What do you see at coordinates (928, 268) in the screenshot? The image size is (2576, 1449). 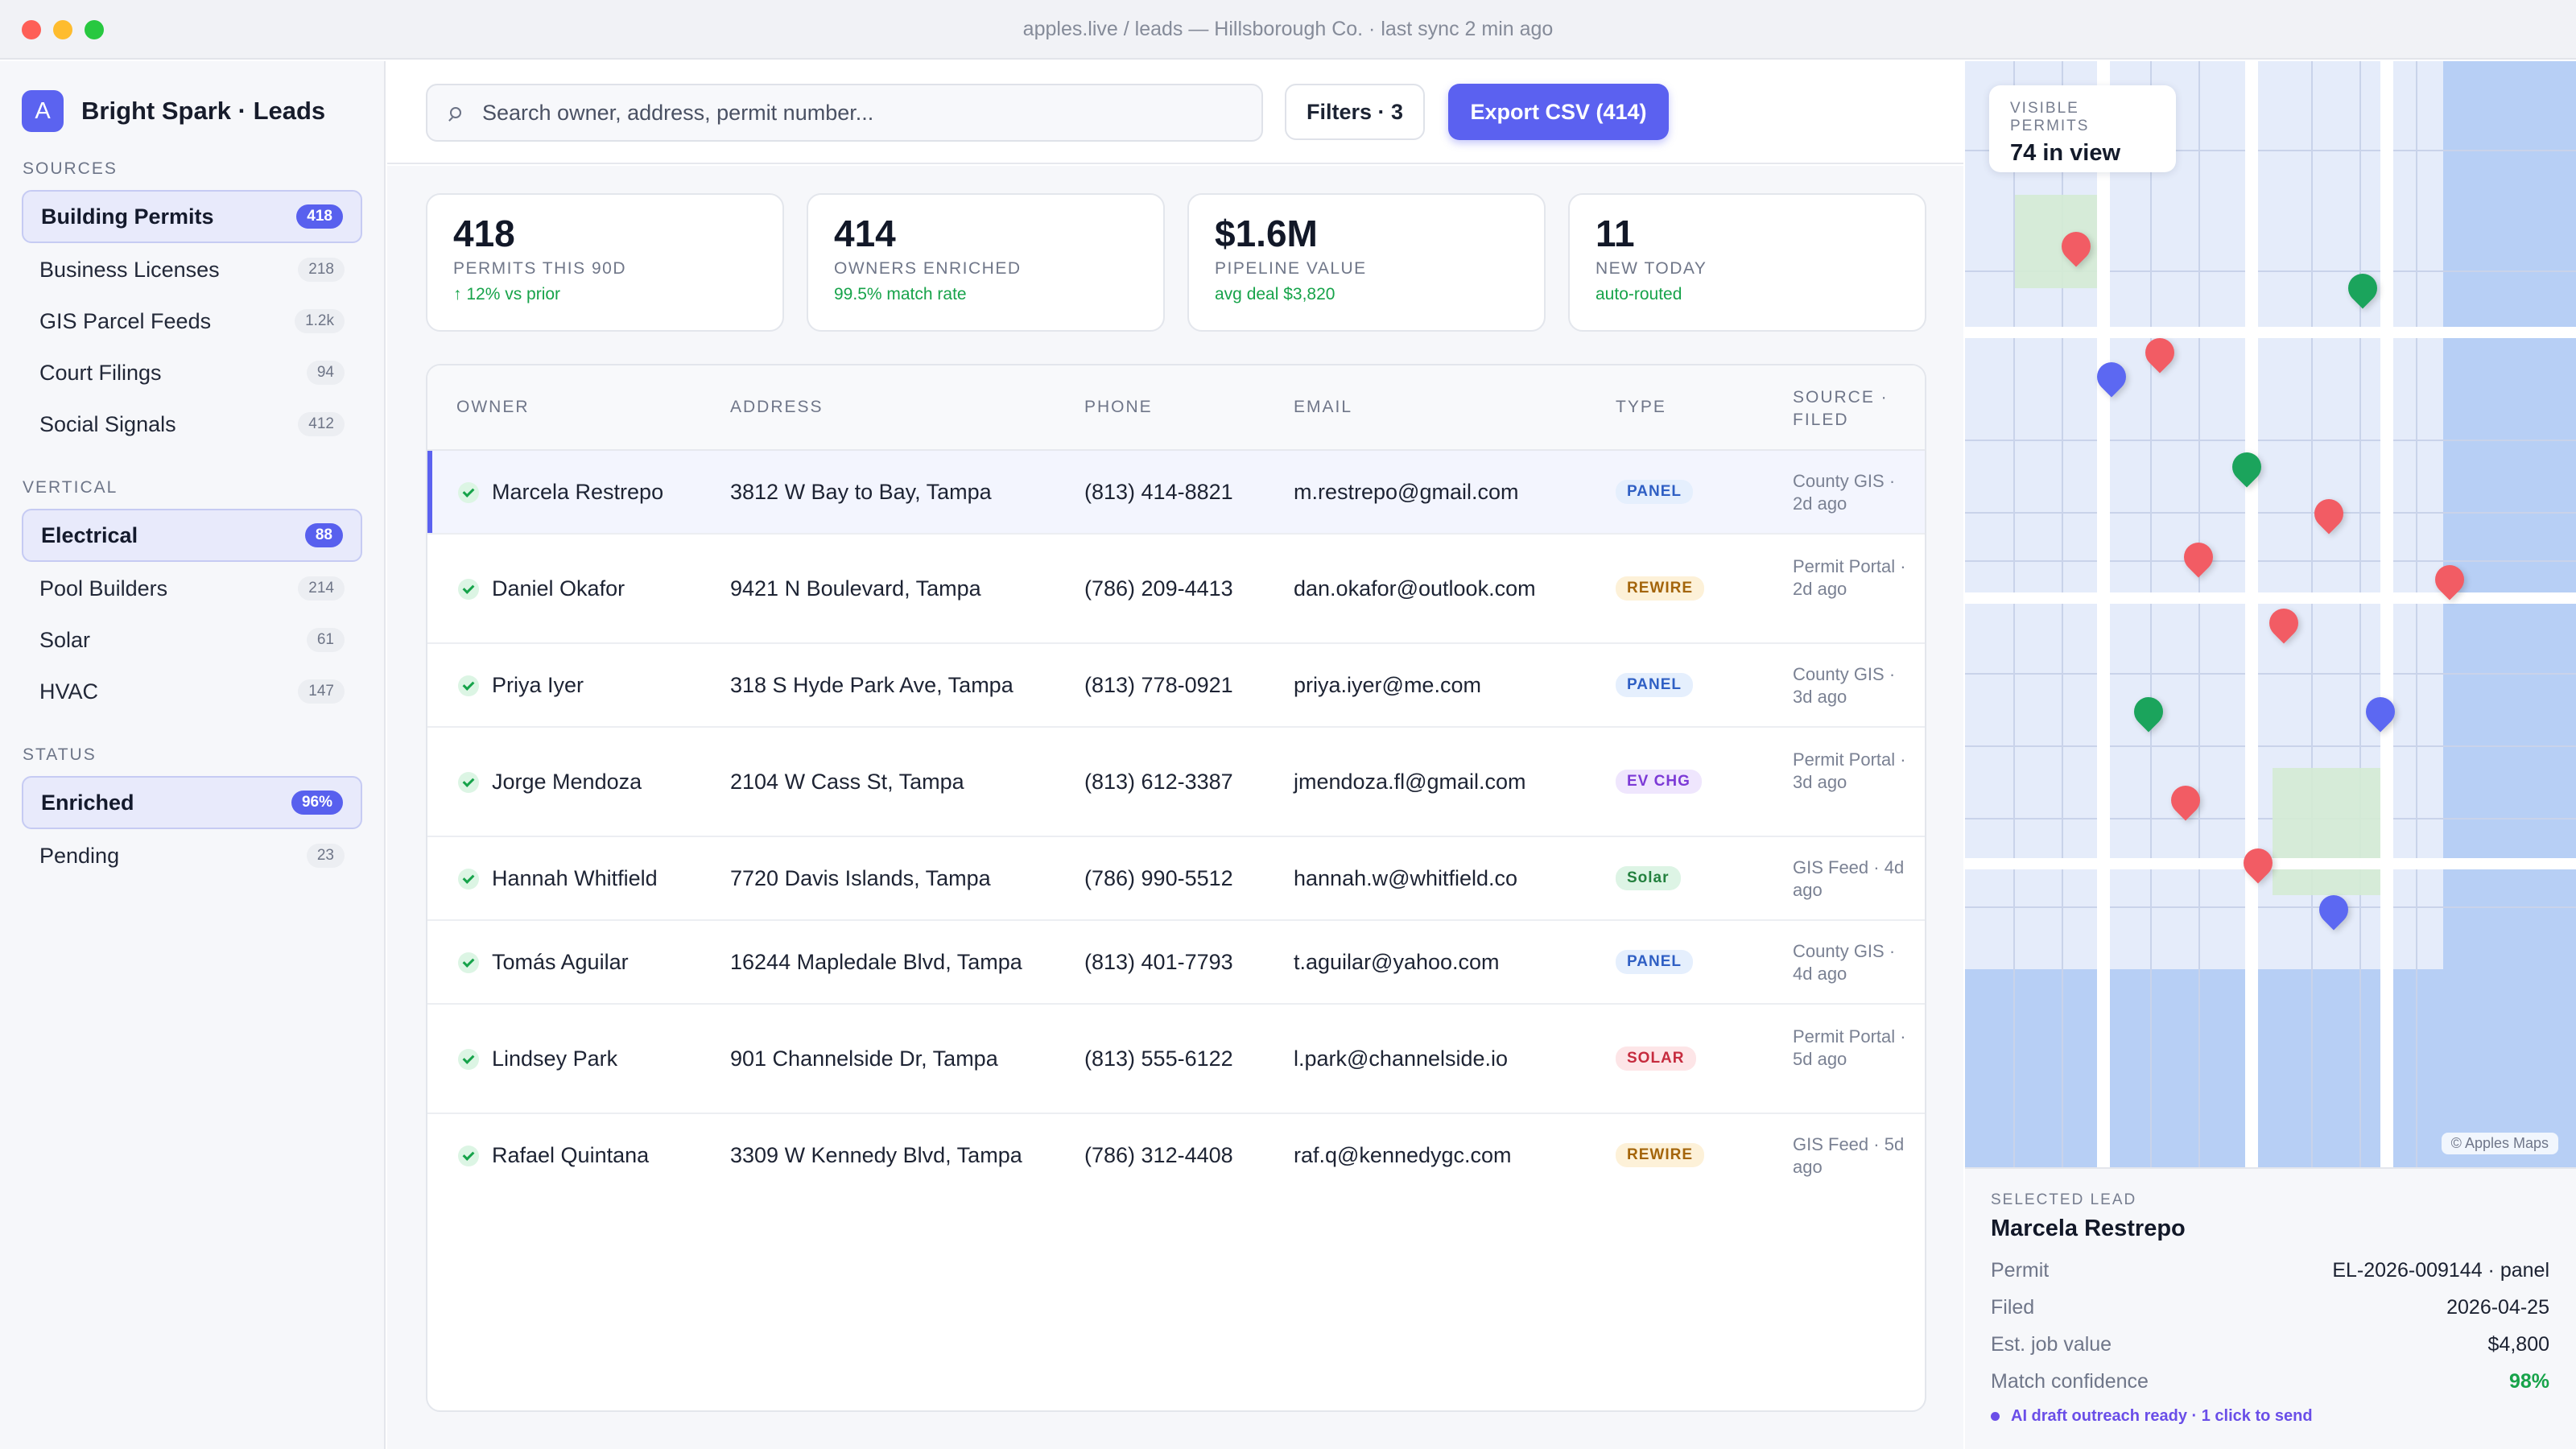 I see `stat-label: OWNERS ENRICHED` at bounding box center [928, 268].